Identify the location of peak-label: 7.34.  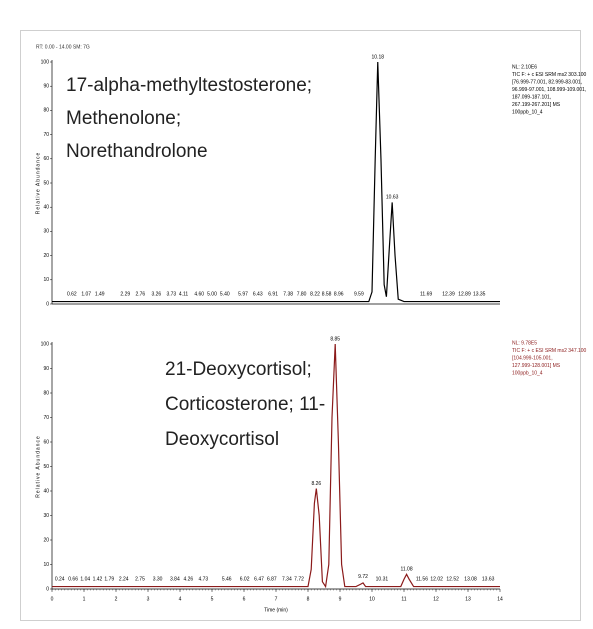
(287, 579).